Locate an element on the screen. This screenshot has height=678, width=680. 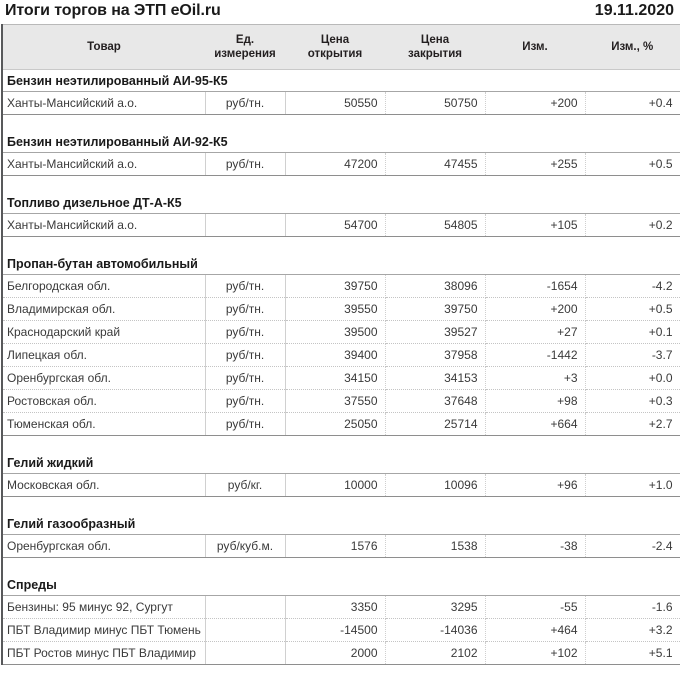
cell-change: -55 is located at coordinates (535, 607).